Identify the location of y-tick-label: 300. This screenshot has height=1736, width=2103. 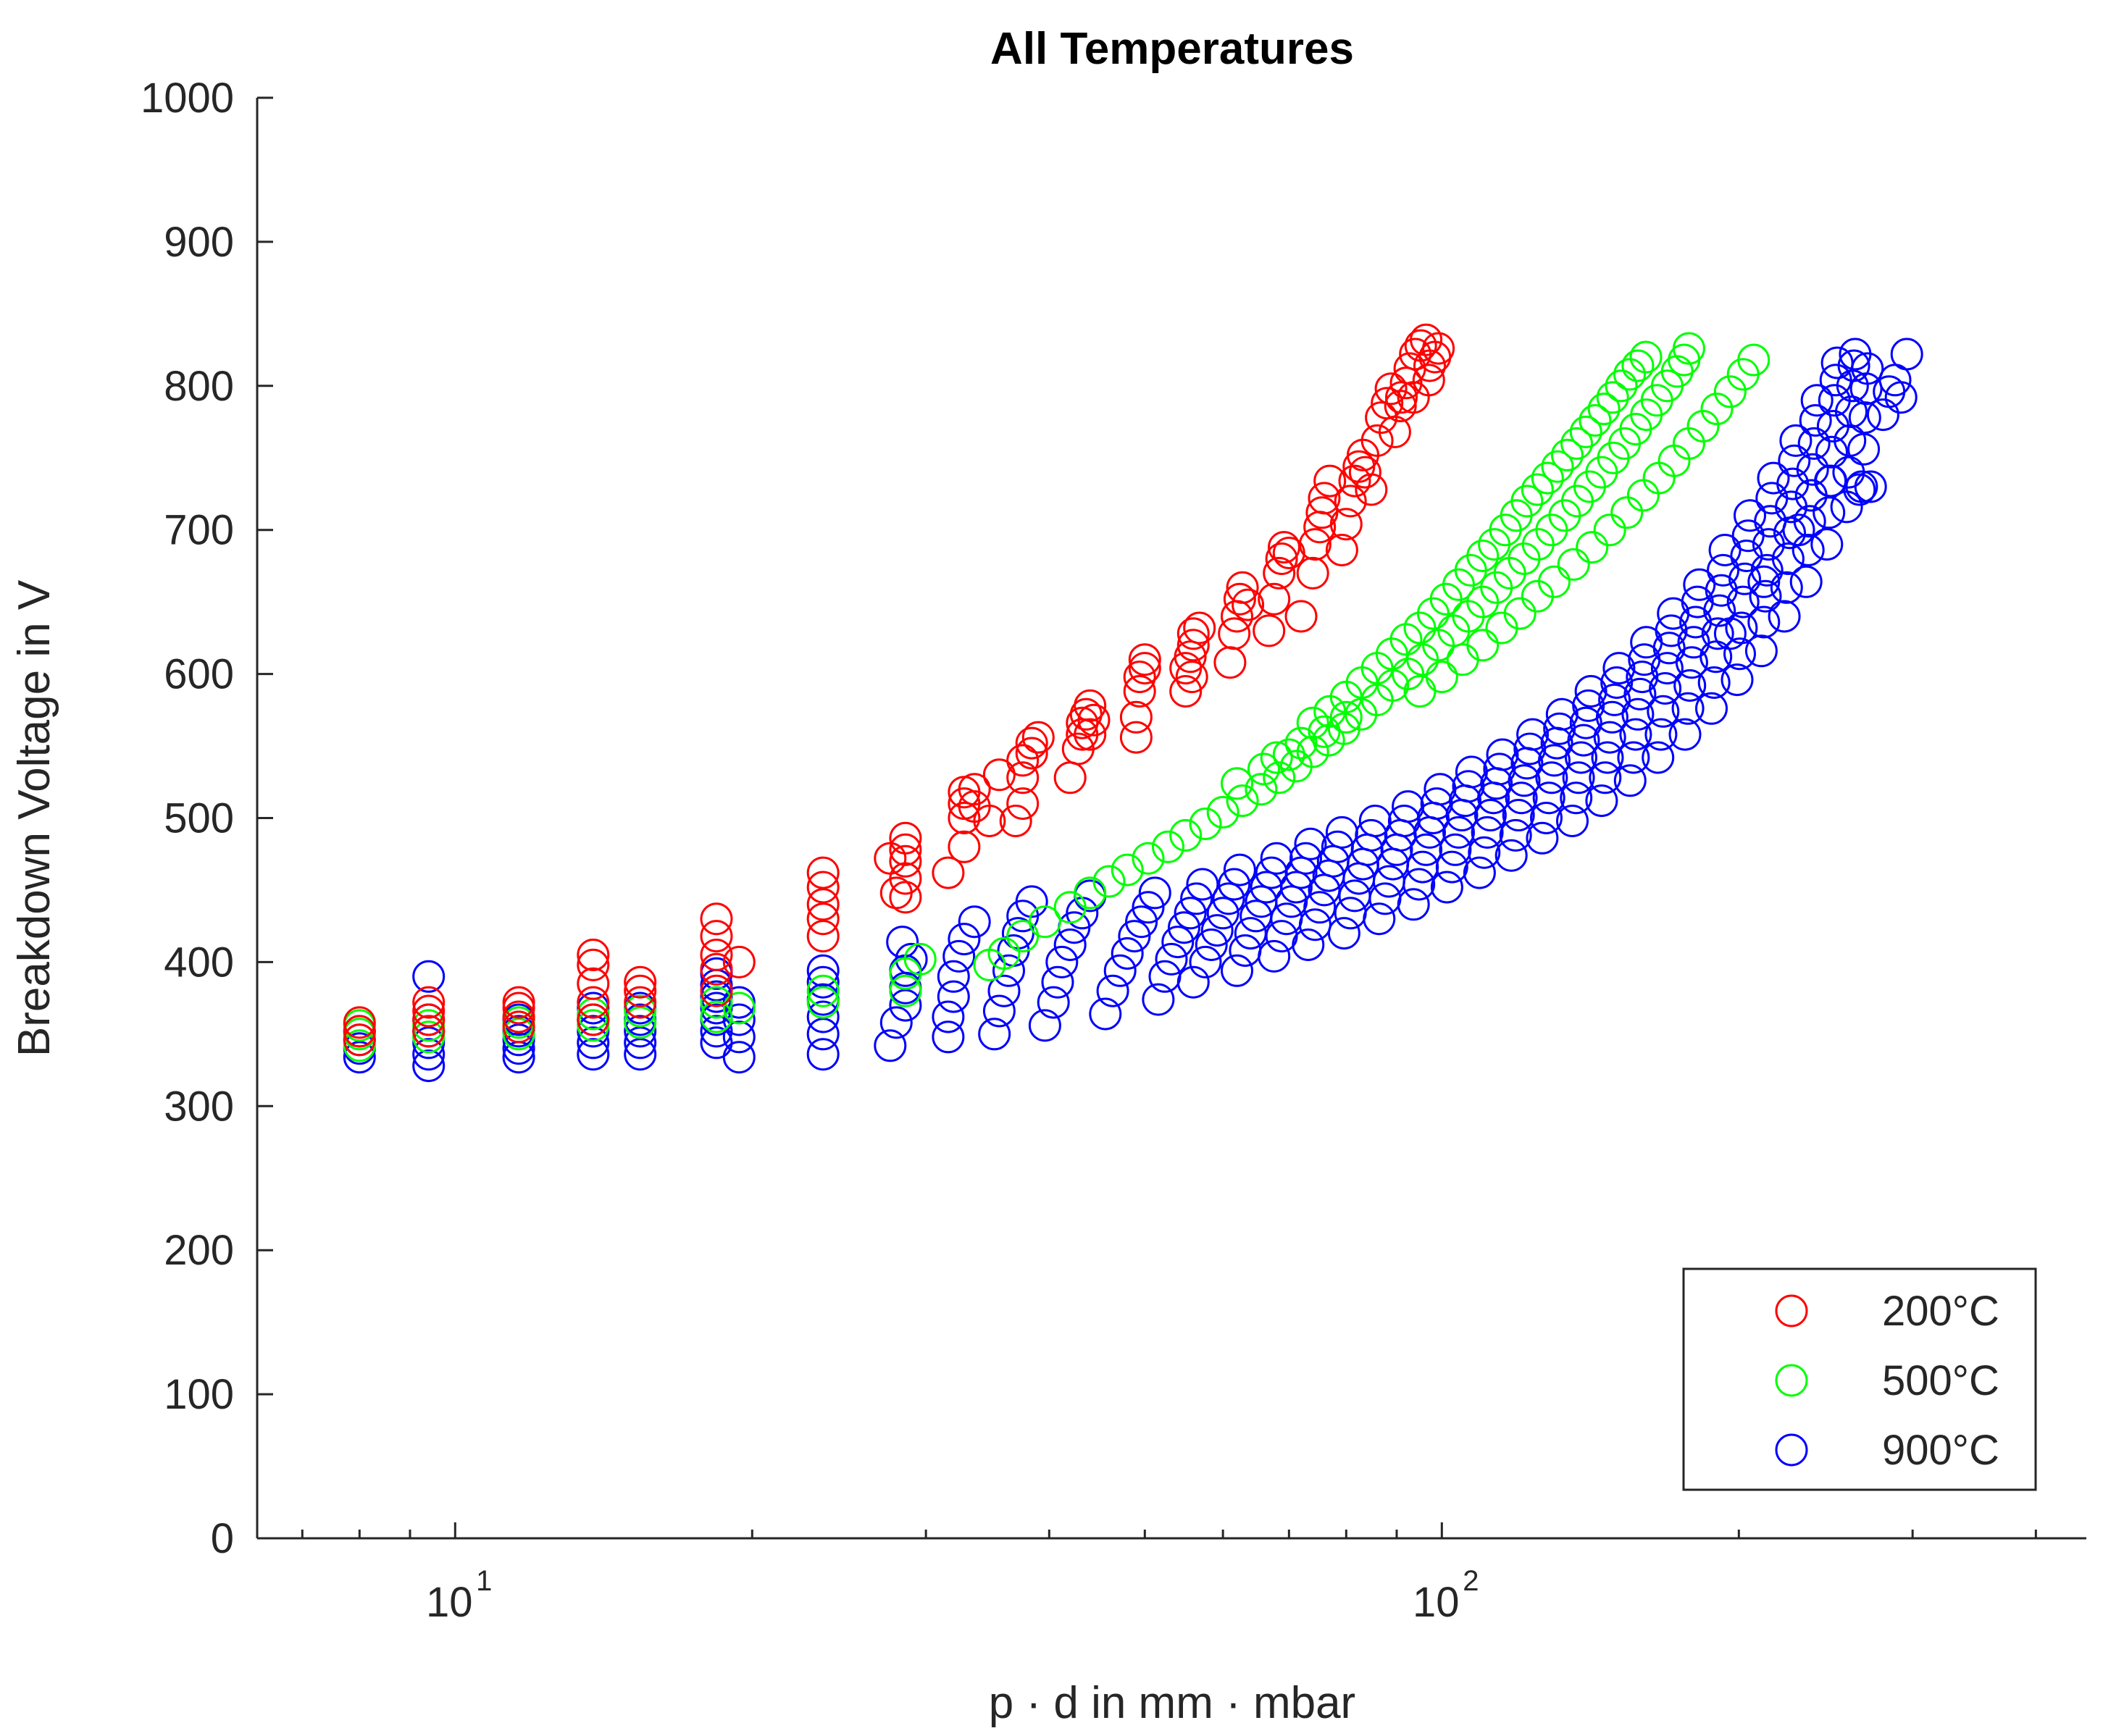
(199, 1107).